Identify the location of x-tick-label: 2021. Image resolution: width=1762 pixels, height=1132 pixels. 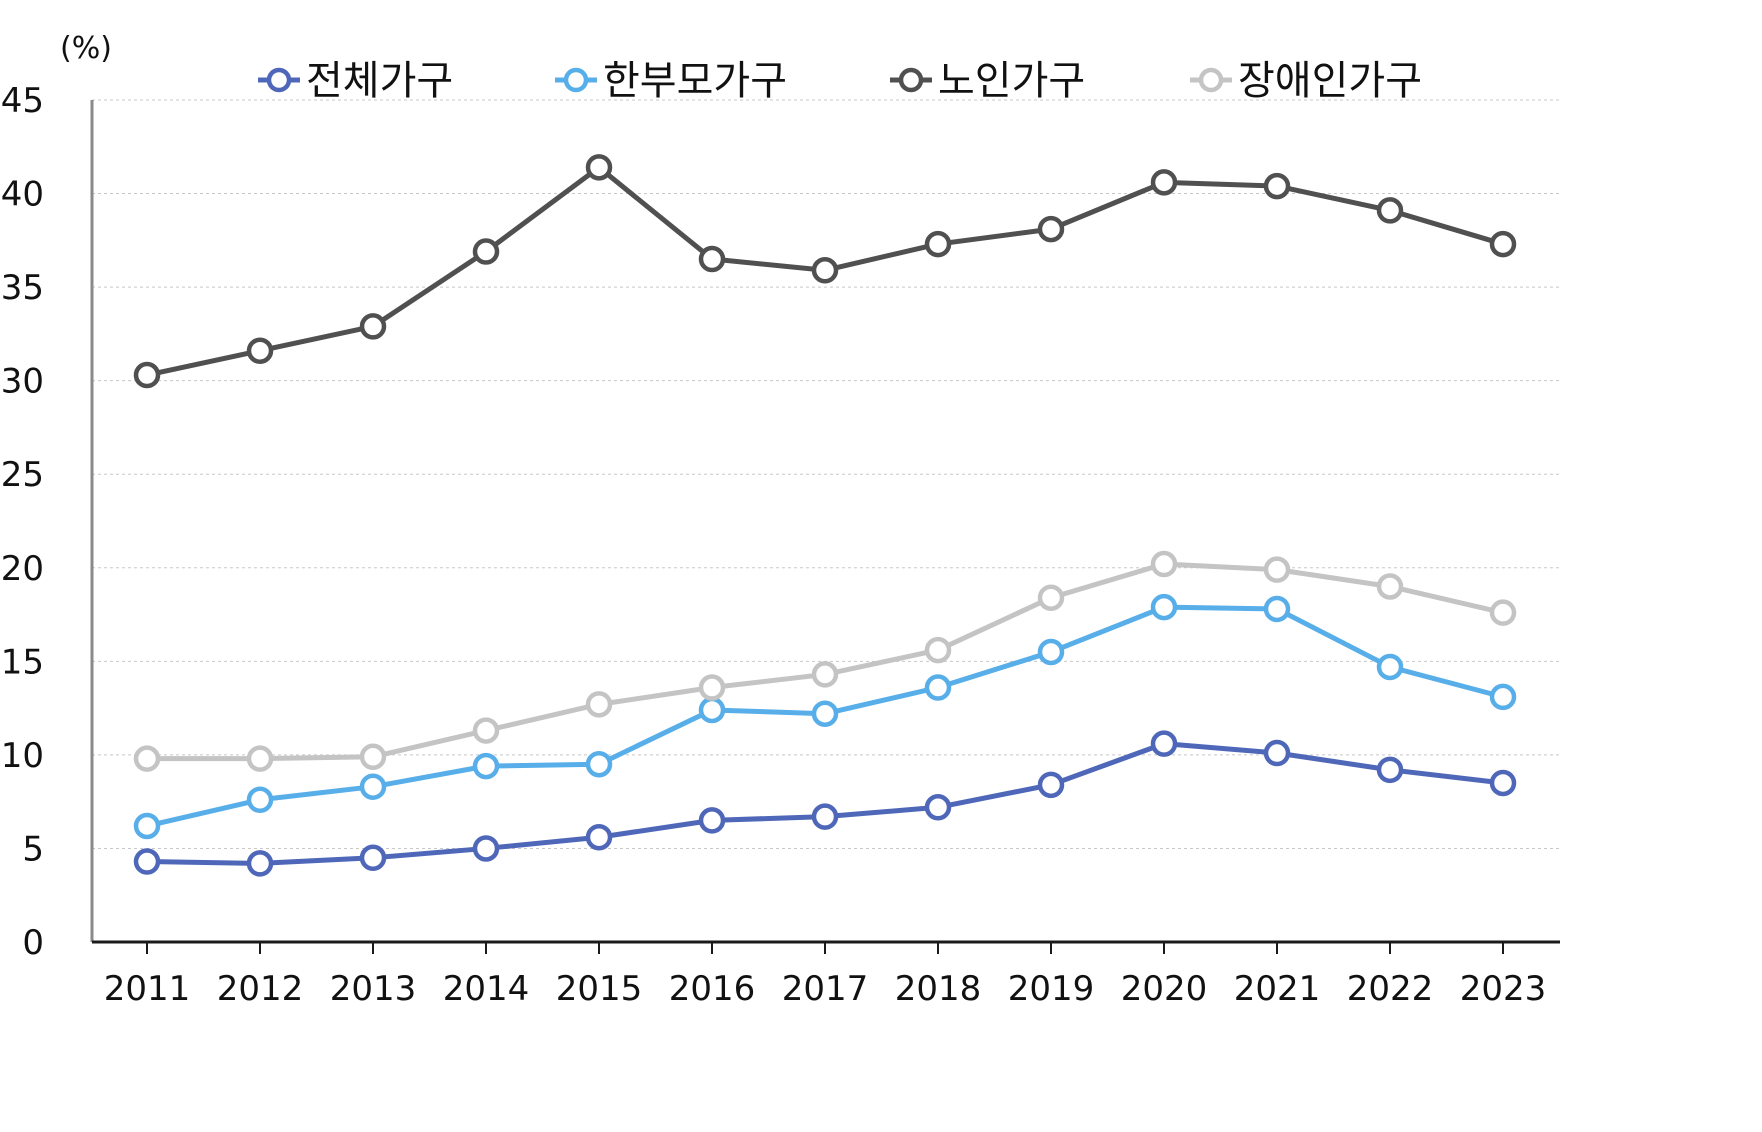
(1277, 989).